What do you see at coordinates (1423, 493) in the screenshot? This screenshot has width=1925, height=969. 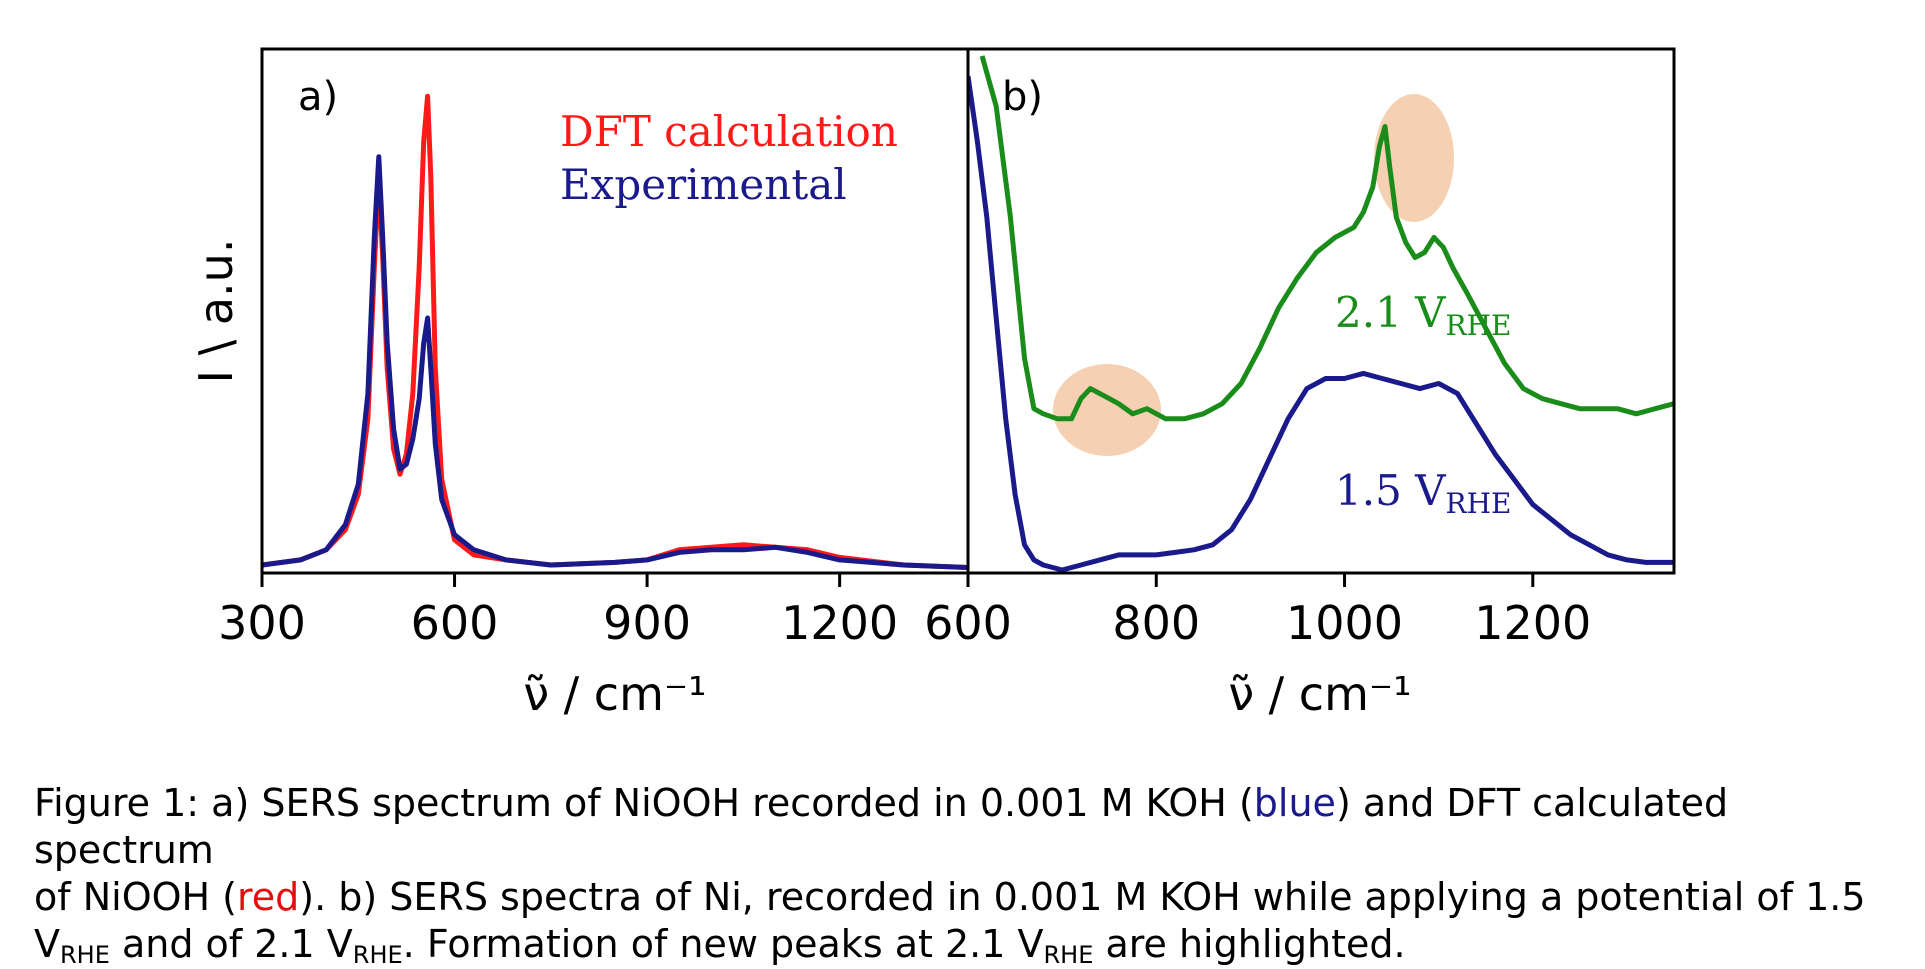 I see `label-1-5-vrhe: 1.5 VRHE` at bounding box center [1423, 493].